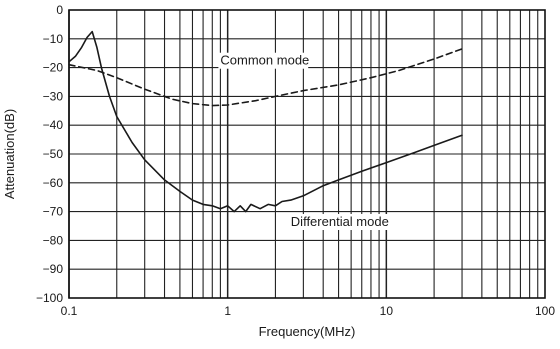  Describe the element at coordinates (53, 240) in the screenshot. I see `y-tick-label: −80` at that location.